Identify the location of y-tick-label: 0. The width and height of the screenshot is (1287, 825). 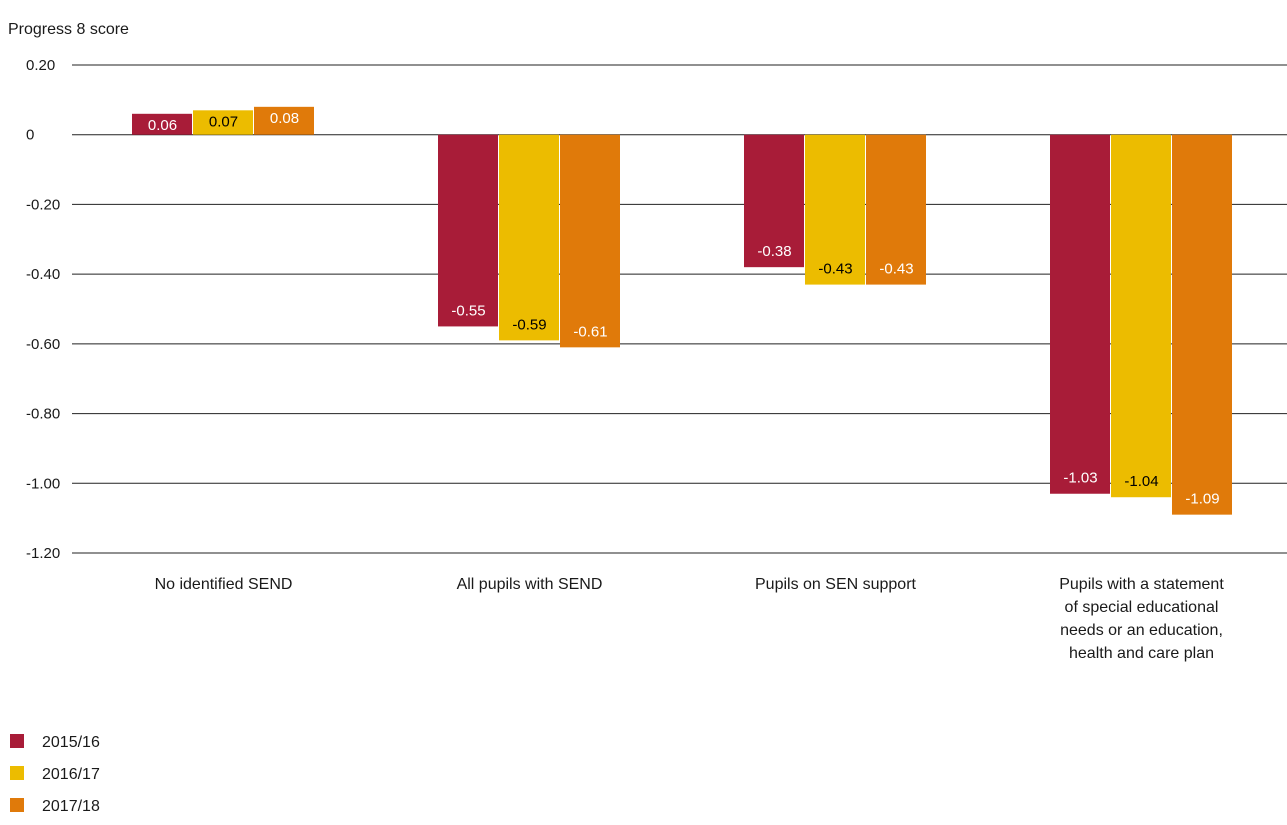
(30, 135).